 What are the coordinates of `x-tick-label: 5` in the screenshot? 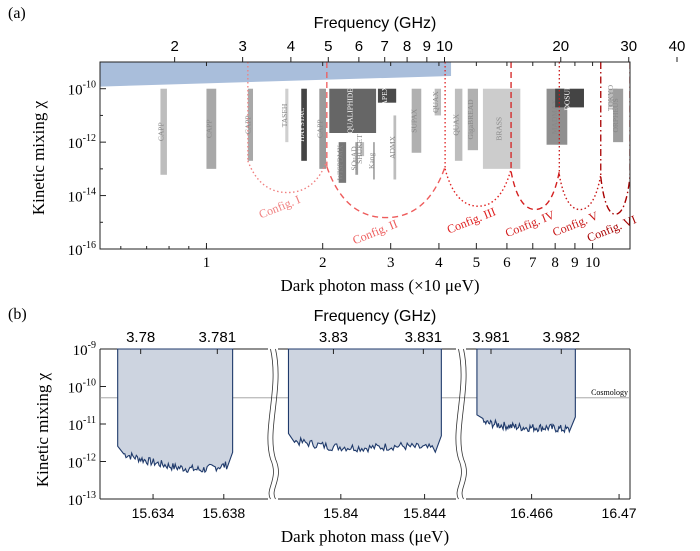 It's located at (477, 263).